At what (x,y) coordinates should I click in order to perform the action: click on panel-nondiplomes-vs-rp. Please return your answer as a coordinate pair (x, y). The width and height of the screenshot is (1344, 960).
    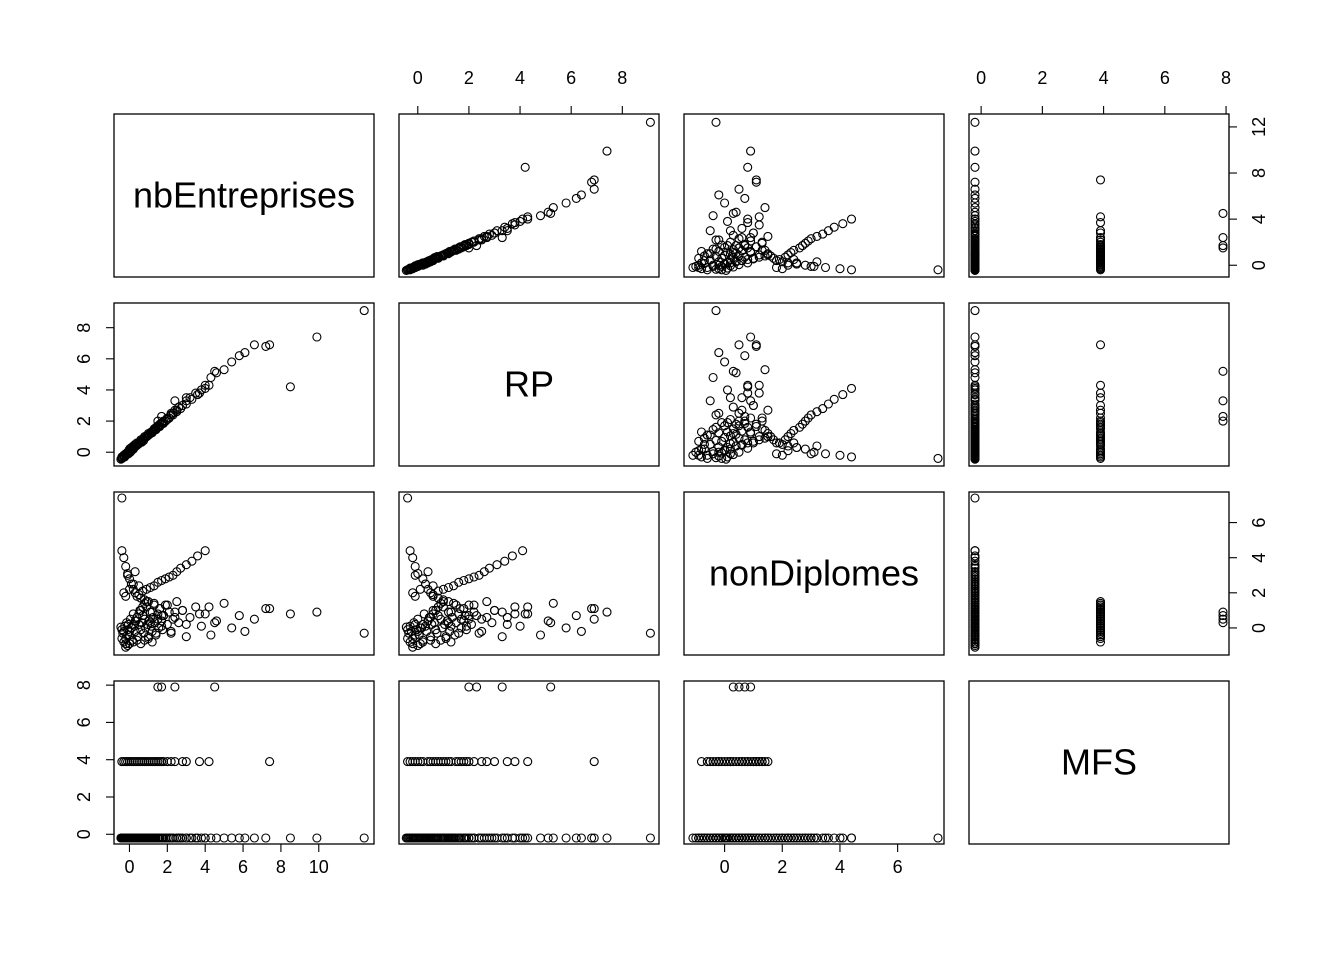
    Looking at the image, I should click on (529, 573).